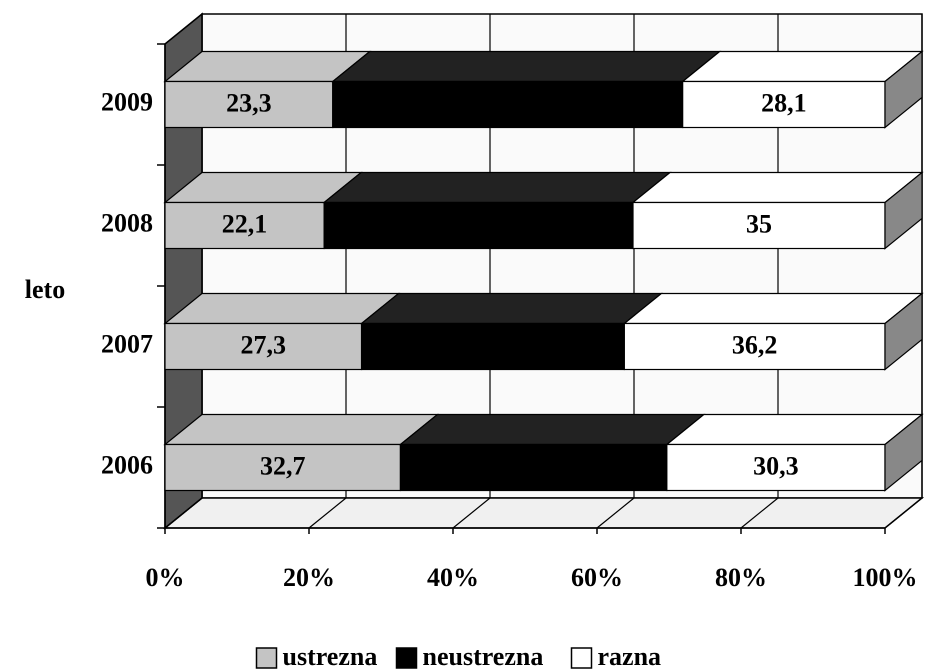 The image size is (928, 672). Describe the element at coordinates (165, 577) in the screenshot. I see `x-tick-label: 0%` at that location.